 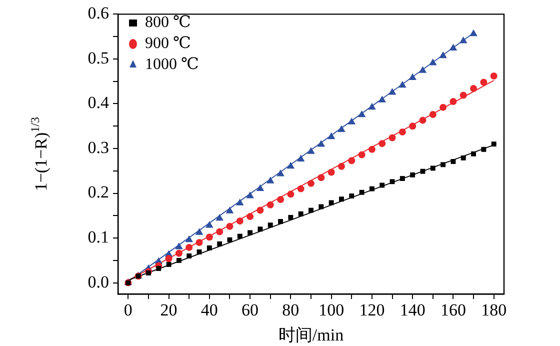 What do you see at coordinates (172, 65) in the screenshot?
I see `legend-label: 1000 ℃` at bounding box center [172, 65].